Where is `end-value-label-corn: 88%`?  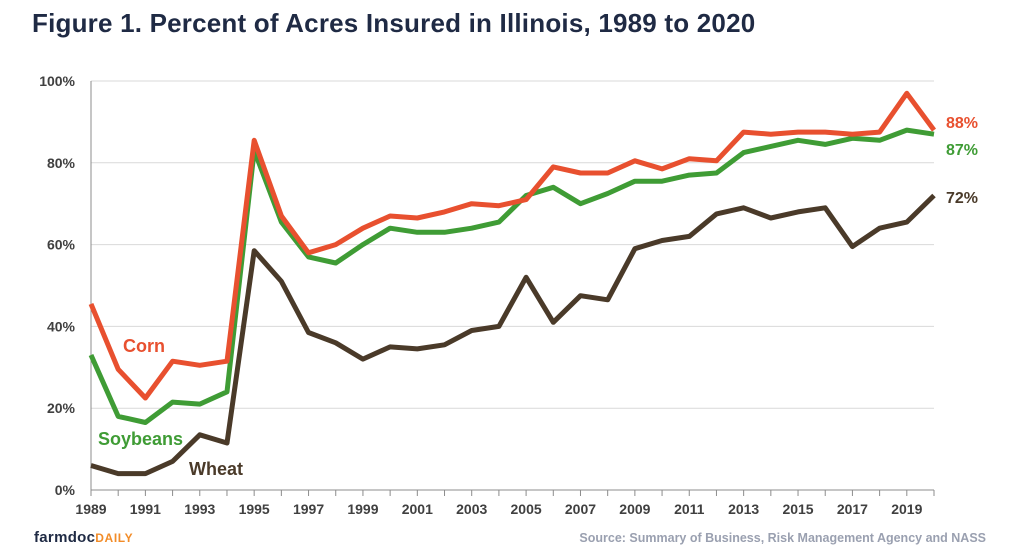 end-value-label-corn: 88% is located at coordinates (962, 123).